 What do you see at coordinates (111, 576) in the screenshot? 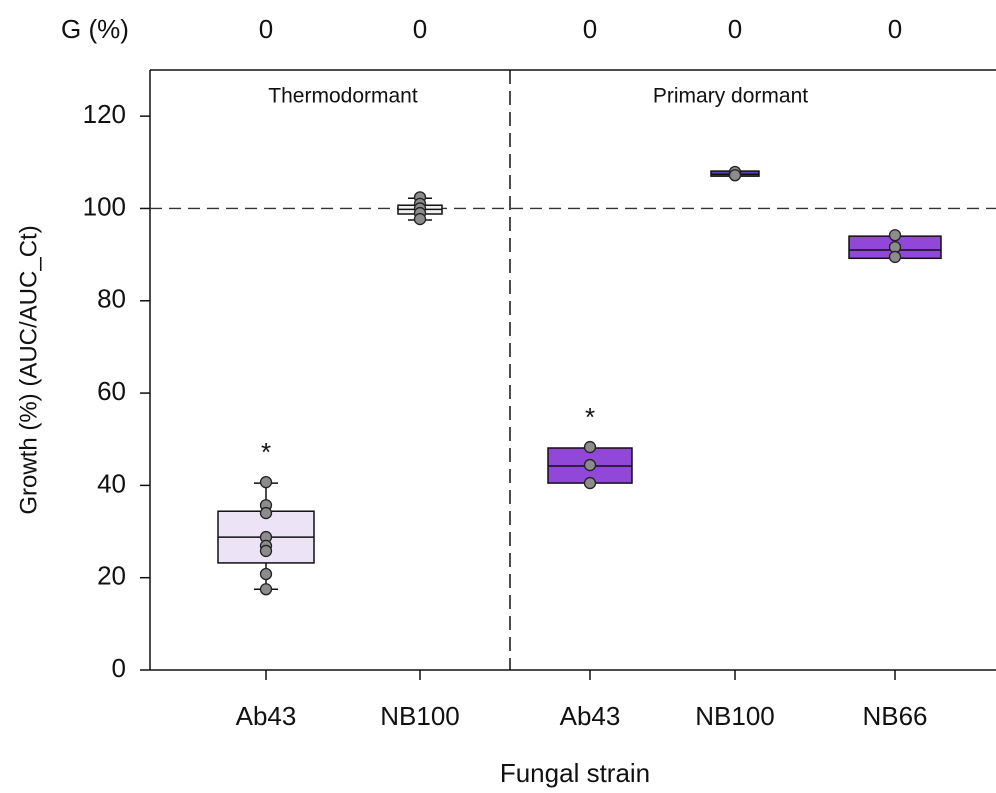
I see `y-tick-label: 20` at bounding box center [111, 576].